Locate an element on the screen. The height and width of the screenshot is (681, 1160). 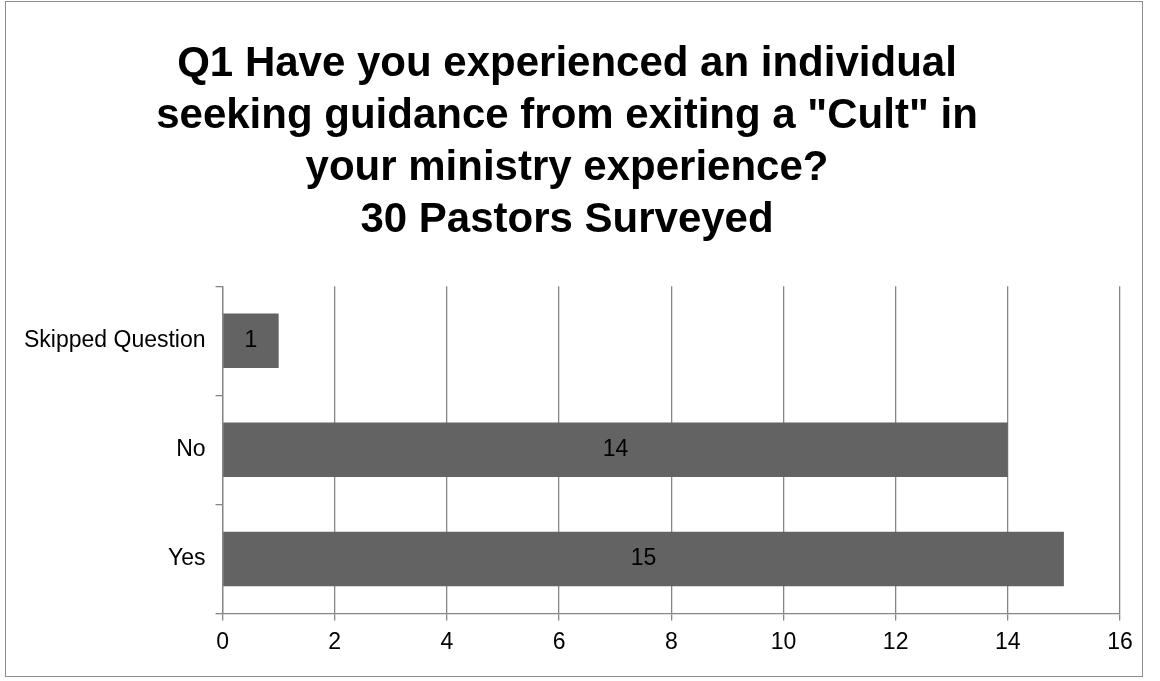
x-tick-label: 14 is located at coordinates (1008, 640).